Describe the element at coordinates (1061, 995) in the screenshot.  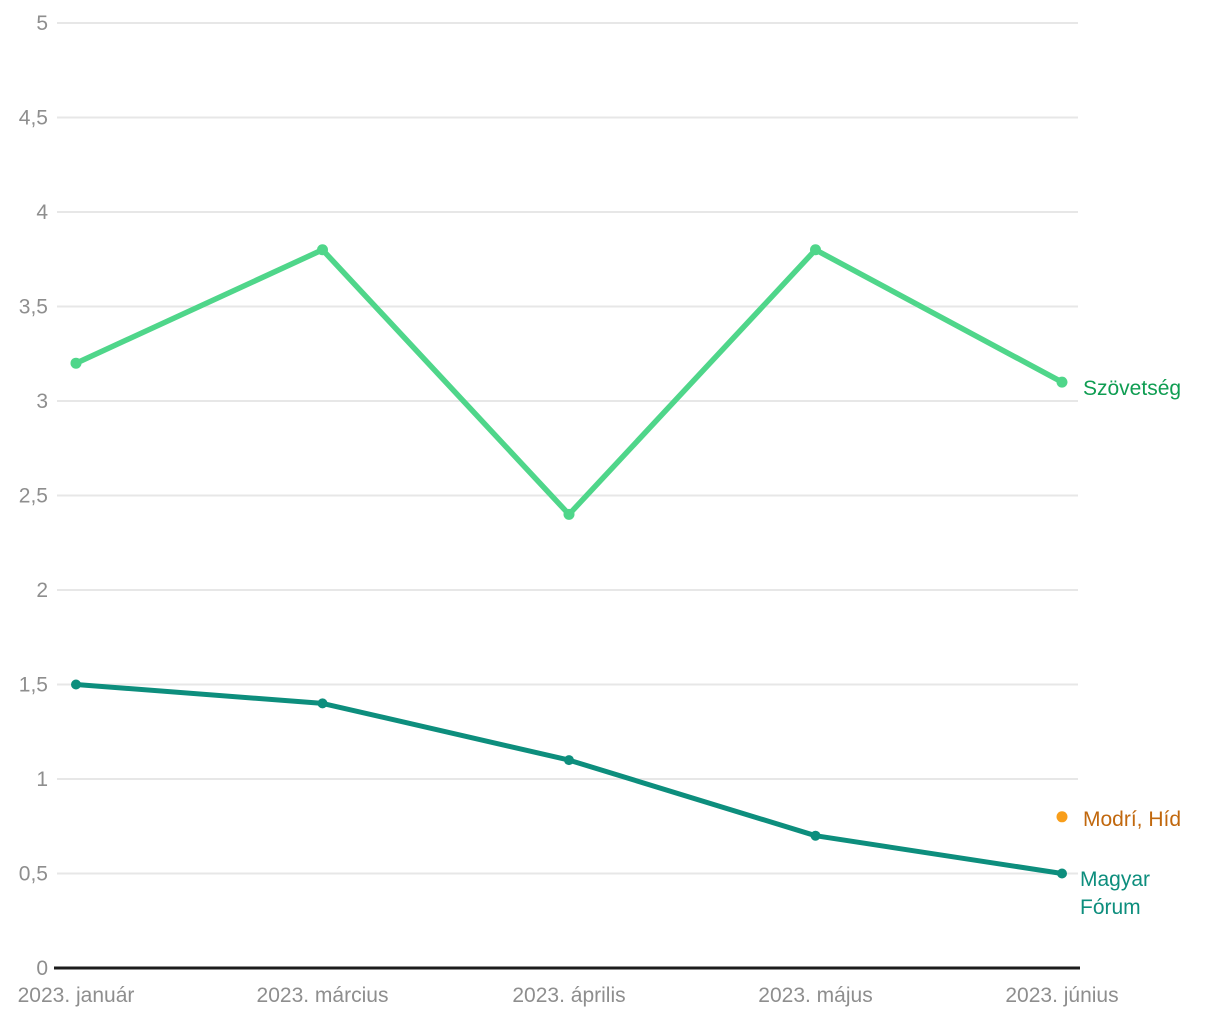
I see `x-tick-label: 2023. június` at that location.